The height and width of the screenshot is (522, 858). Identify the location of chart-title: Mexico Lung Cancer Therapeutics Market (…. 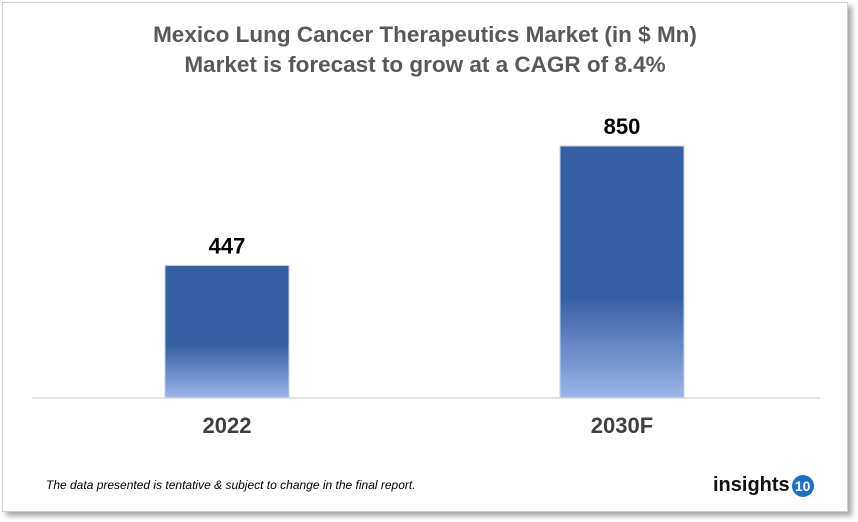
(425, 34).